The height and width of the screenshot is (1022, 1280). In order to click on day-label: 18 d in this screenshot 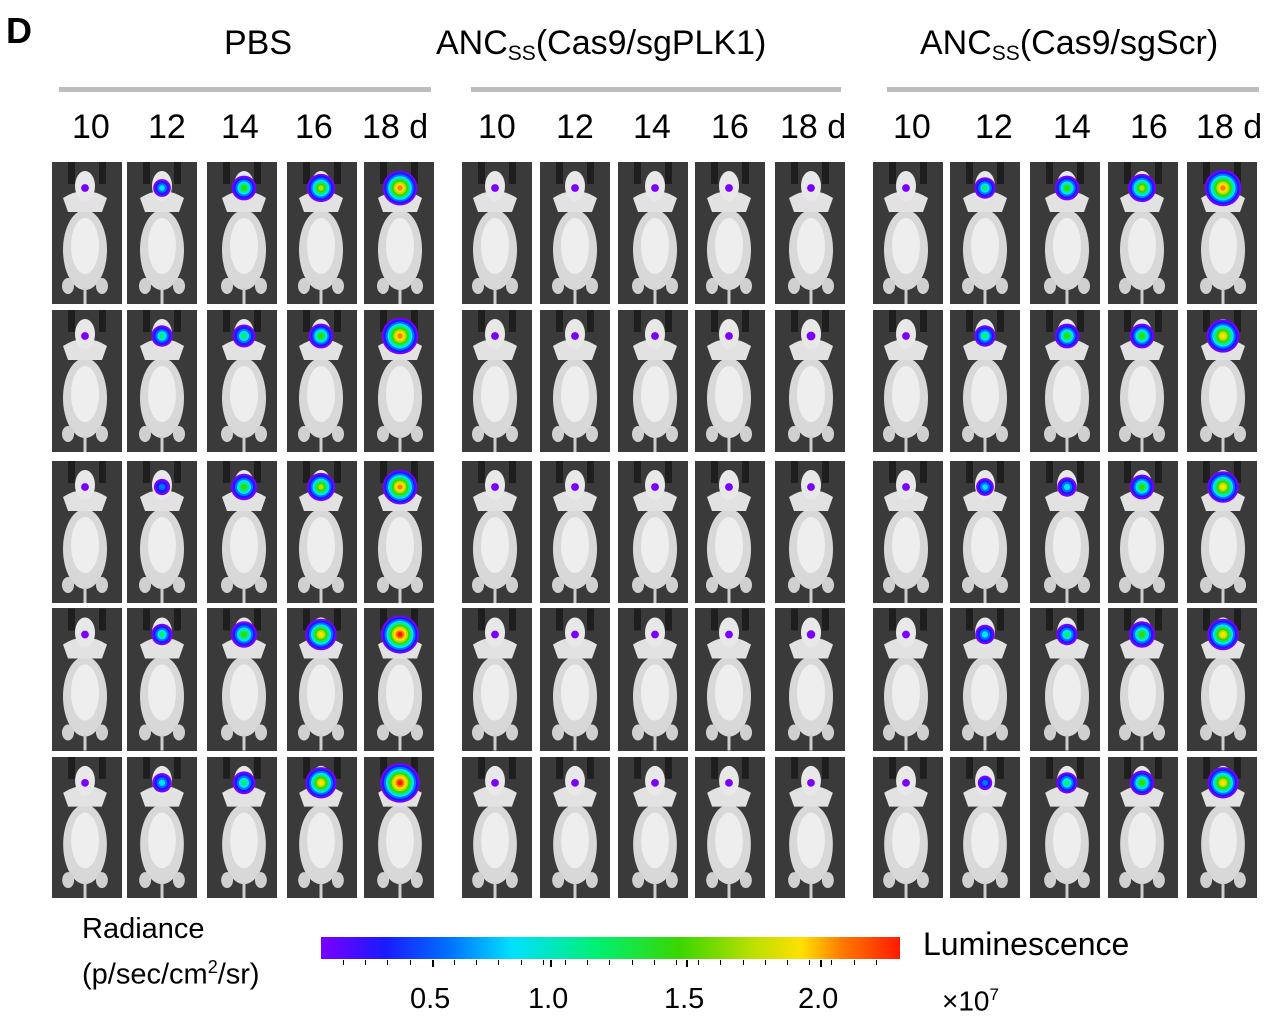, I will do `click(395, 127)`.